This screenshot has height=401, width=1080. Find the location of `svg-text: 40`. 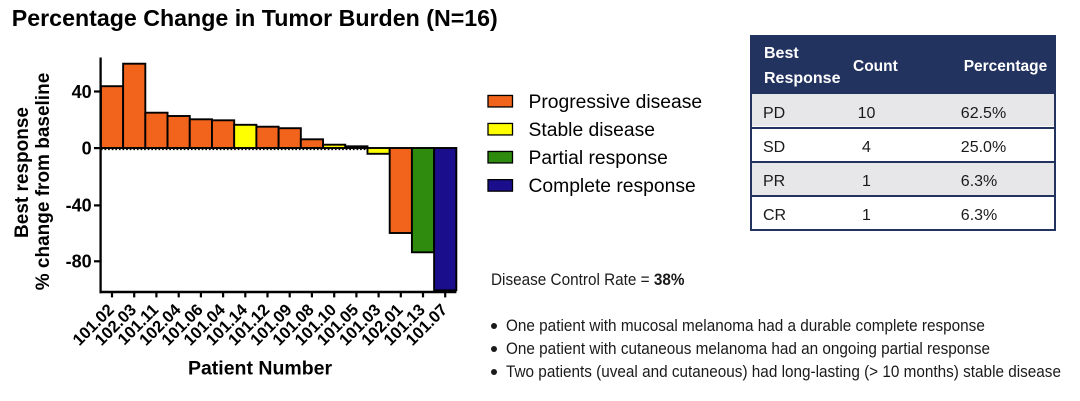

svg-text: 40 is located at coordinates (82, 92).